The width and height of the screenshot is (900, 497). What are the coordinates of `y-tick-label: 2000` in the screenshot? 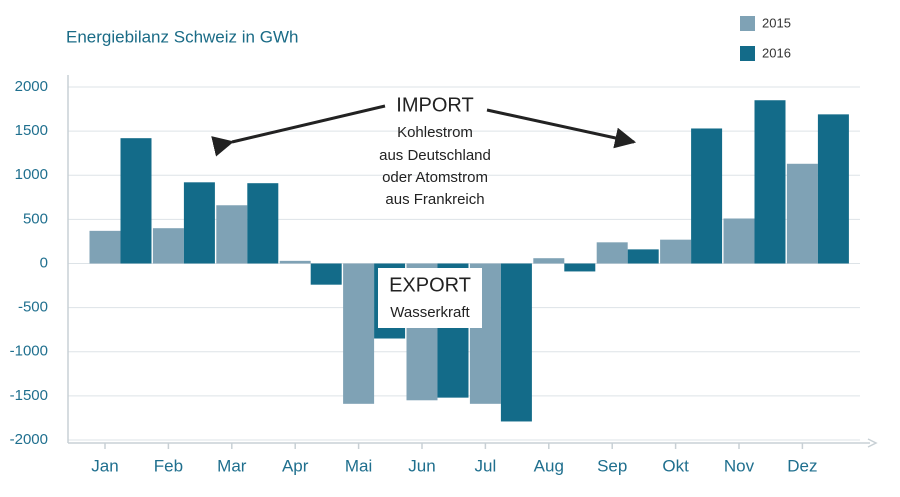 It's located at (31, 86).